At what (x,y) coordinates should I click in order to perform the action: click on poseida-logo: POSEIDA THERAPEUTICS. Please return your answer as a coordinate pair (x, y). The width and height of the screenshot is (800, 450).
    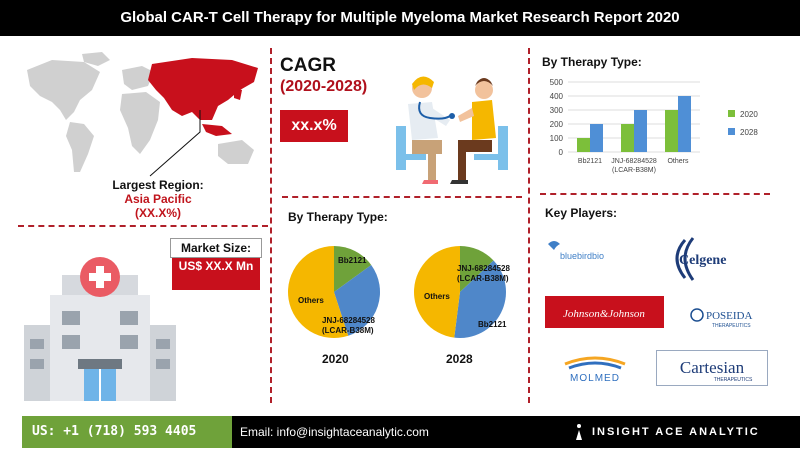
    Looking at the image, I should click on (733, 317).